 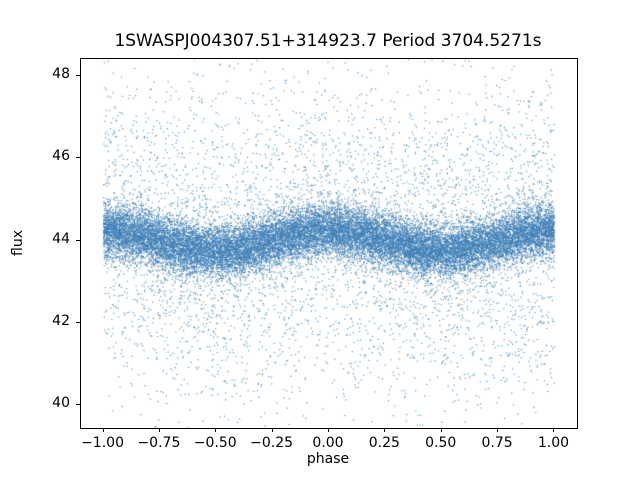 I want to click on y-tick-label: 44, so click(x=61, y=238).